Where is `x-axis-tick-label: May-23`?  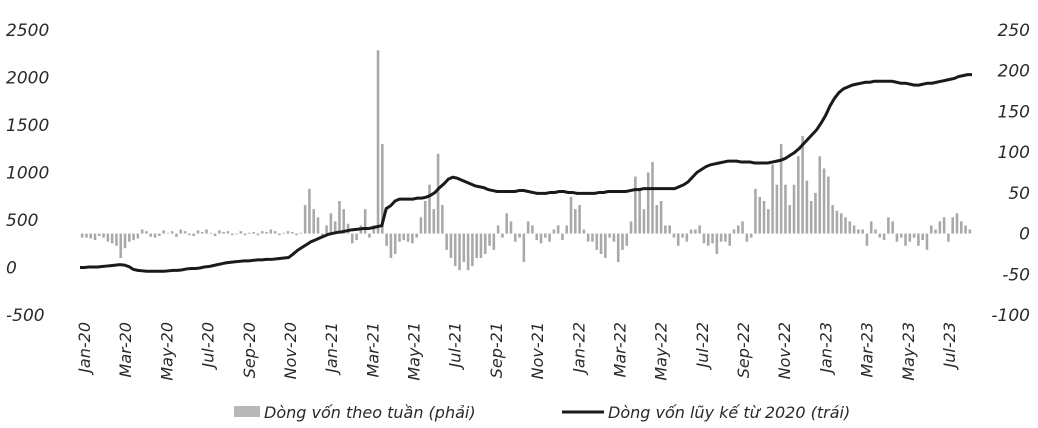 x-axis-tick-label: May-23 is located at coordinates (908, 351).